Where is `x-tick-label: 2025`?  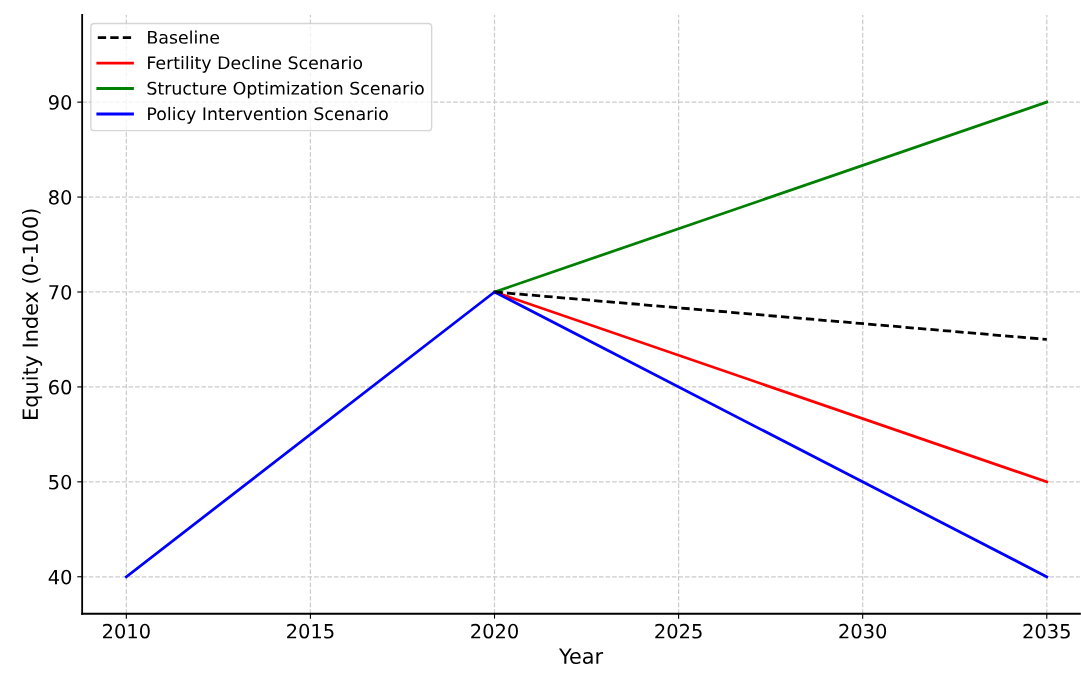 x-tick-label: 2025 is located at coordinates (678, 631).